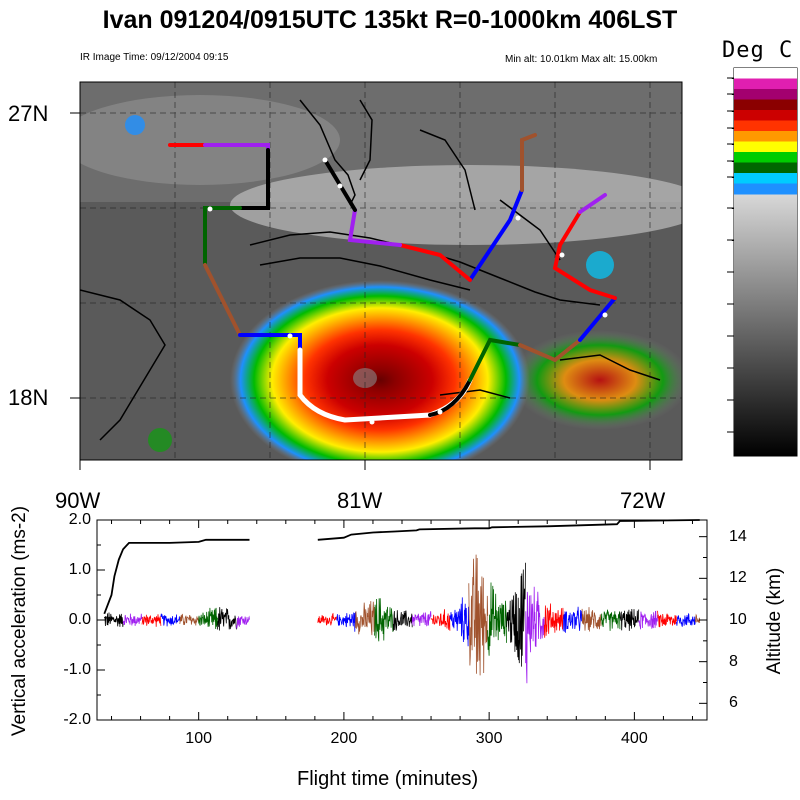  What do you see at coordinates (79, 619) in the screenshot?
I see `y-tick-label-left: 0.0` at bounding box center [79, 619].